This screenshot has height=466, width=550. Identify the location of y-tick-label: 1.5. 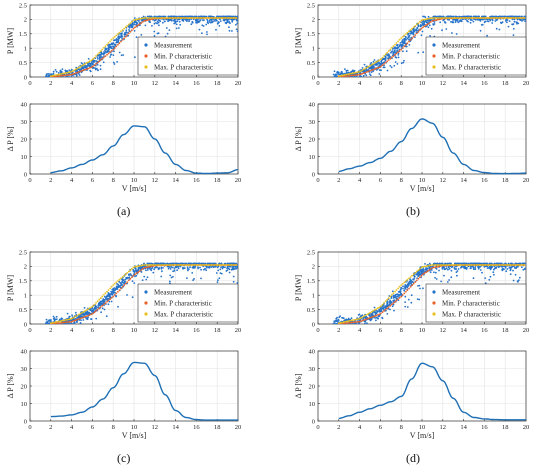
(311, 34).